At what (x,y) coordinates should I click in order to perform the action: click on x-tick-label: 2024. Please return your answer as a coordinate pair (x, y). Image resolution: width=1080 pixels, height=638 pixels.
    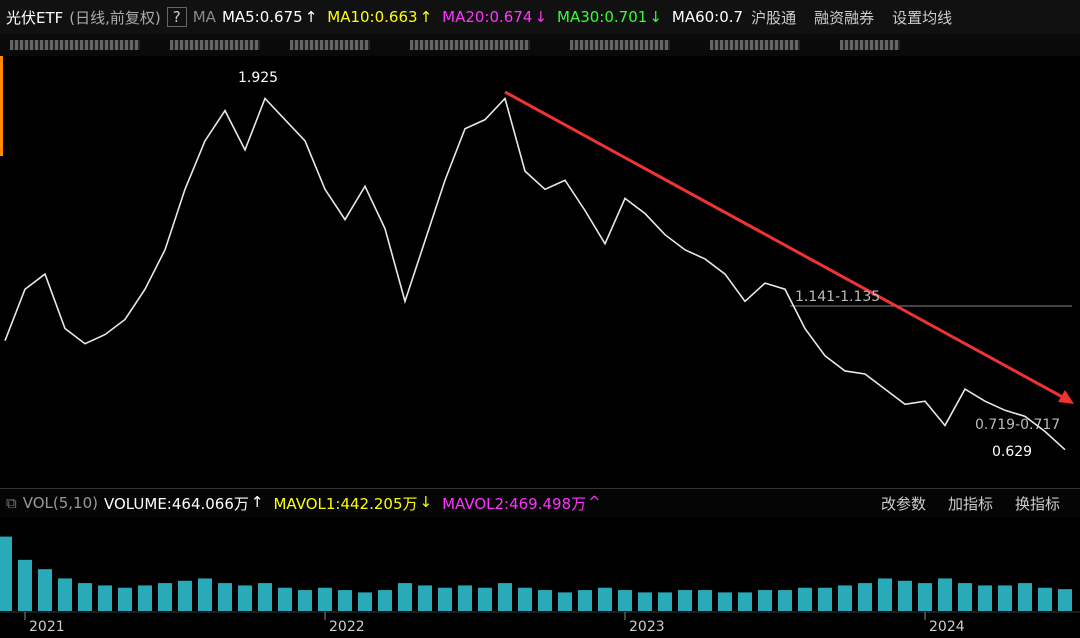
    Looking at the image, I should click on (947, 627).